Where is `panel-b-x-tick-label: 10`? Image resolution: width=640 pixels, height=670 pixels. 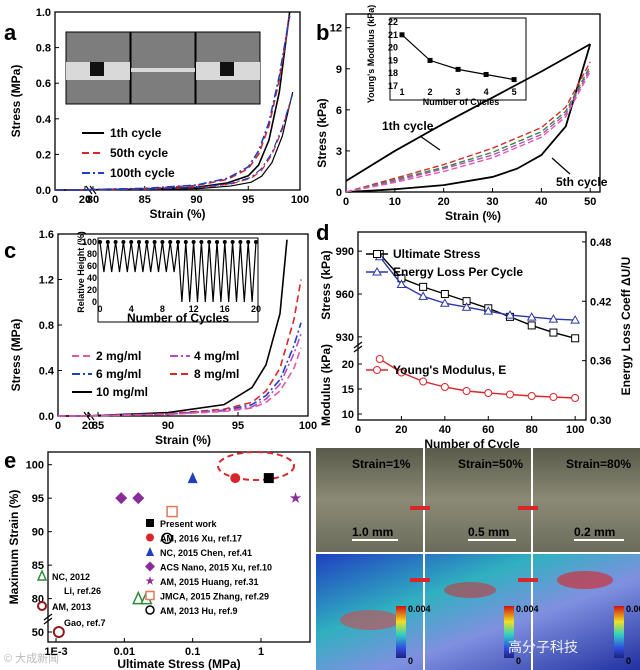
panel-b-x-tick-label: 10 is located at coordinates (395, 202).